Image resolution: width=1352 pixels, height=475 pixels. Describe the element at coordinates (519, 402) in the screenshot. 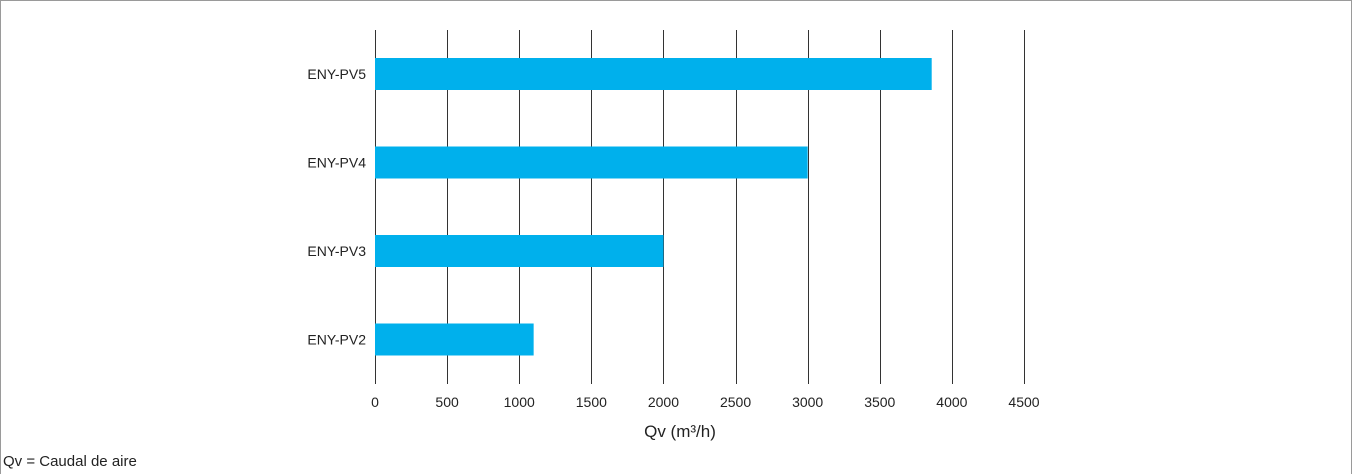

I see `x-tick-label-1000: 1000` at that location.